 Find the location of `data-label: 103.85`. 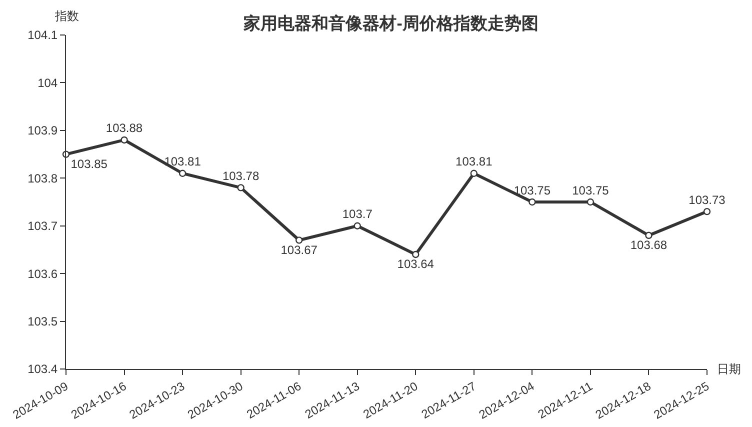

data-label: 103.85 is located at coordinates (89, 164).